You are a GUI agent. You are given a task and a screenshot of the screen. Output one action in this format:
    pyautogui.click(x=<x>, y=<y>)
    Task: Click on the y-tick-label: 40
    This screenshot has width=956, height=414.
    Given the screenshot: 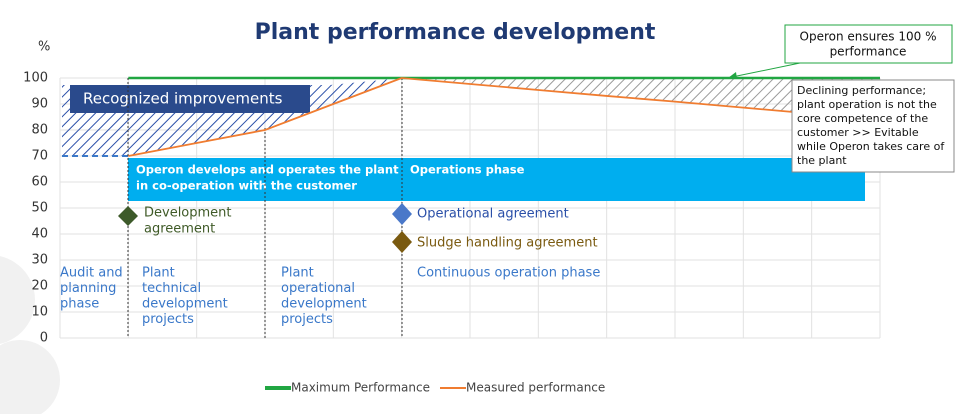 What is the action you would take?
    pyautogui.click(x=39, y=234)
    